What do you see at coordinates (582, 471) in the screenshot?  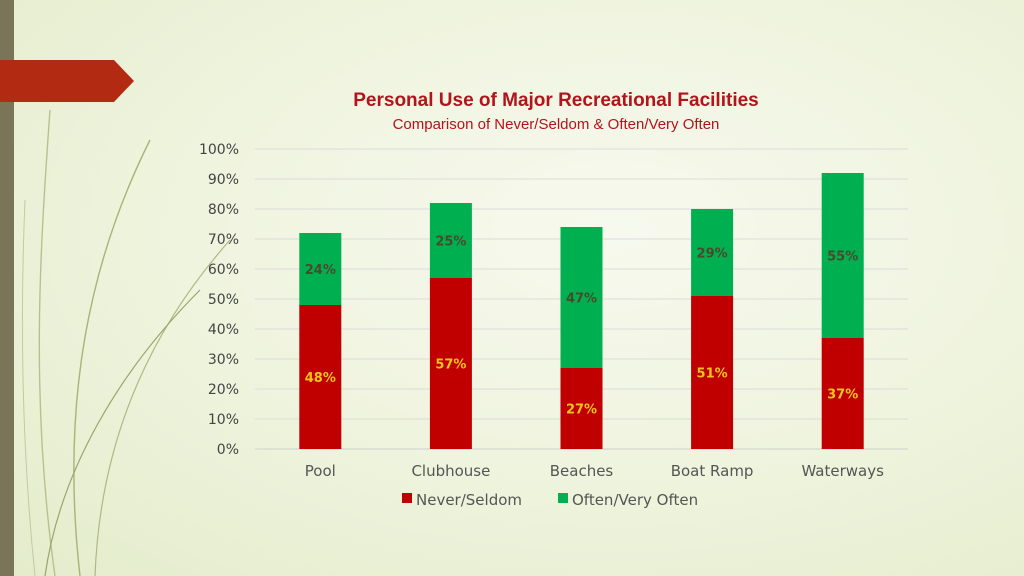 I see `x-tick-label: Beaches` at bounding box center [582, 471].